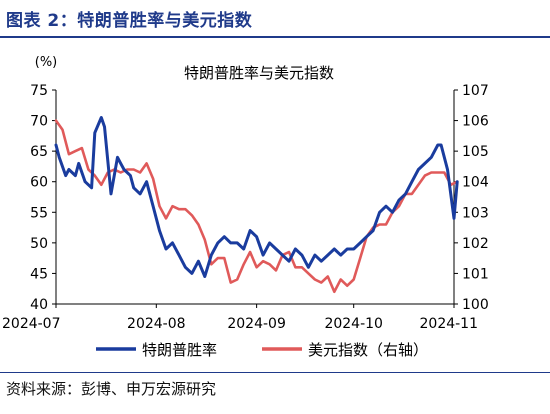 The height and width of the screenshot is (414, 550). Describe the element at coordinates (39, 274) in the screenshot. I see `y-left-tick-label: 45` at that location.